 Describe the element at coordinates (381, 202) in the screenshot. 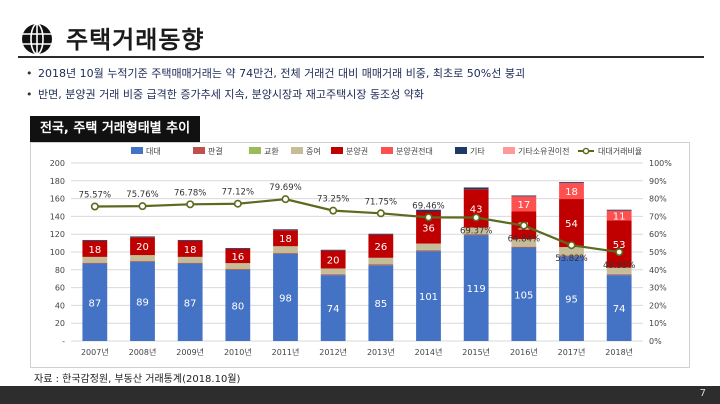

I see `ratio-value-label: 71.75%` at that location.